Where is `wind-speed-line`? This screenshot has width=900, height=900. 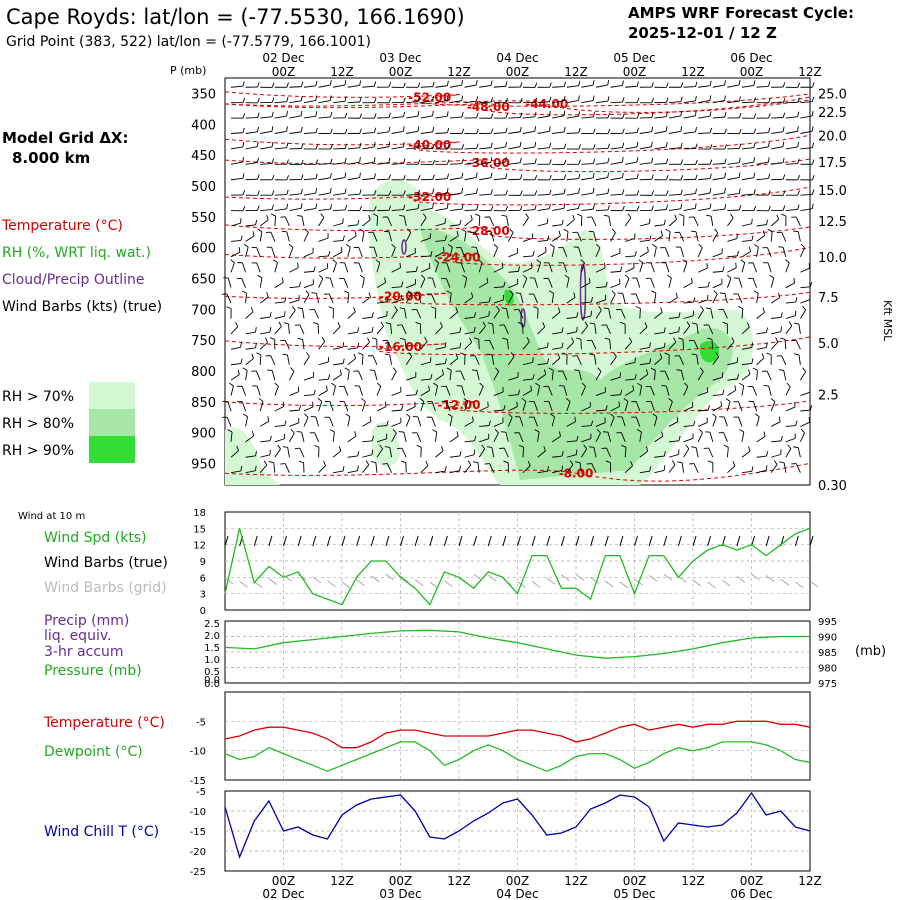 wind-speed-line is located at coordinates (517, 566).